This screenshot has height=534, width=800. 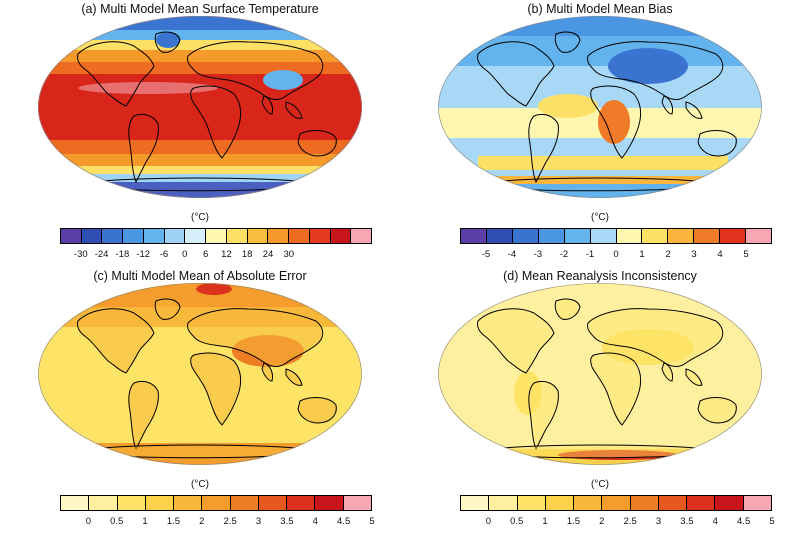 What do you see at coordinates (268, 254) in the screenshot?
I see `colorbar-tick-label: 24` at bounding box center [268, 254].